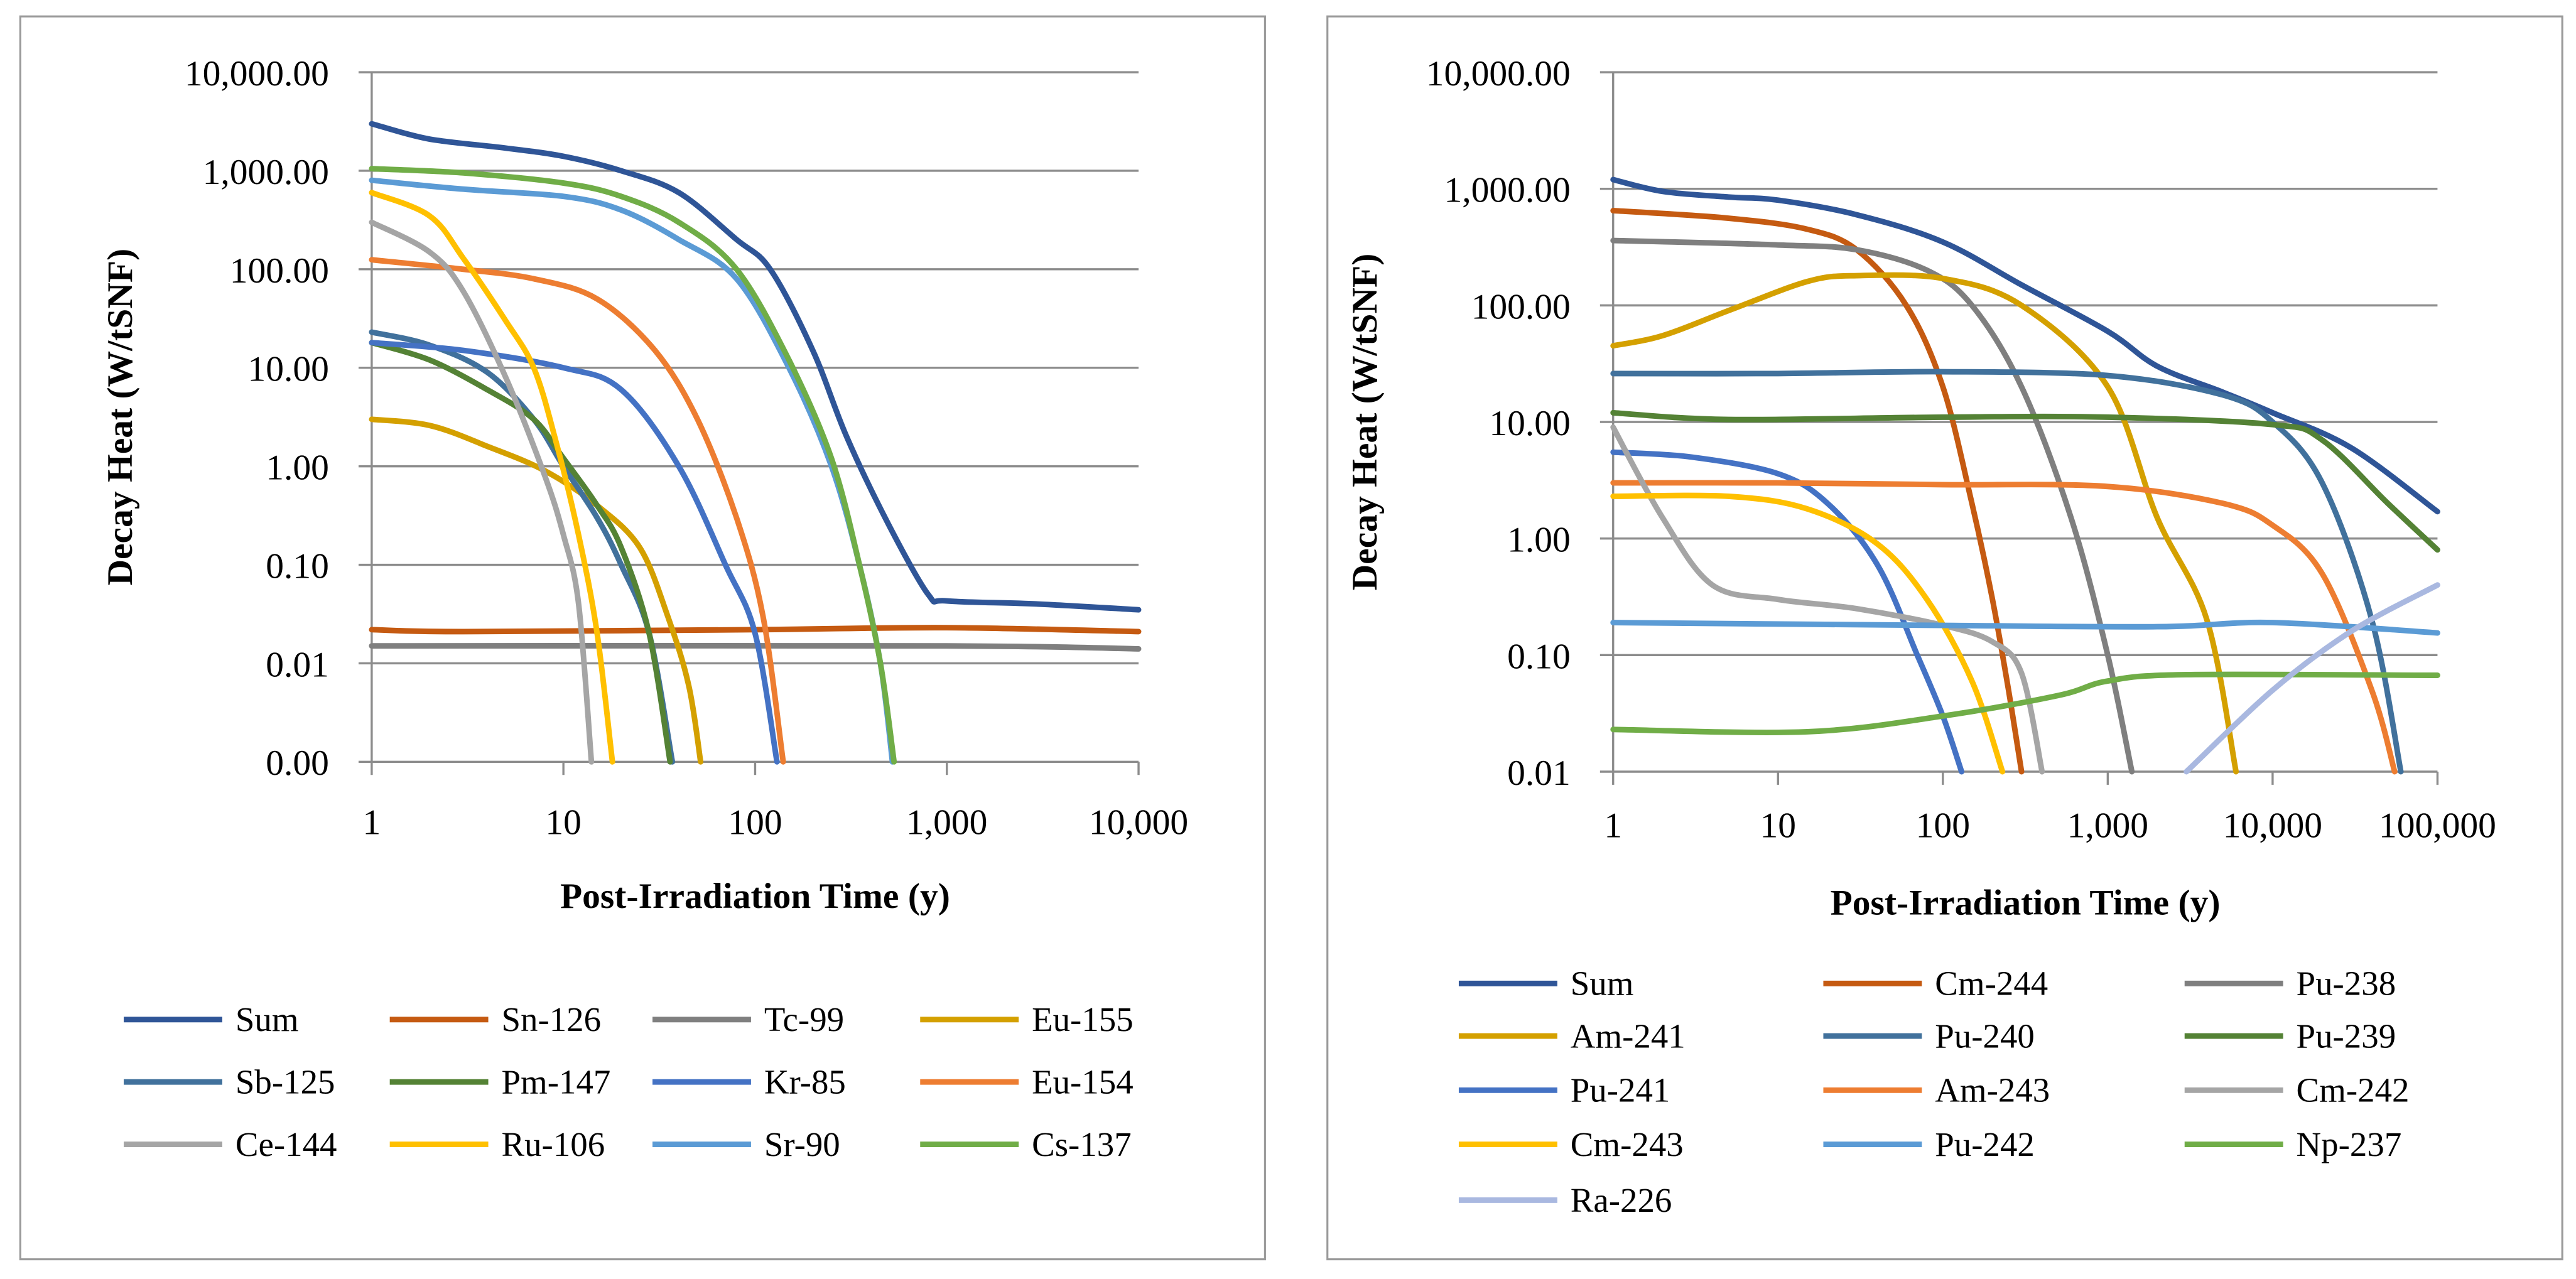 This screenshot has height=1279, width=2576. I want to click on legend-label: Sn-126, so click(551, 1020).